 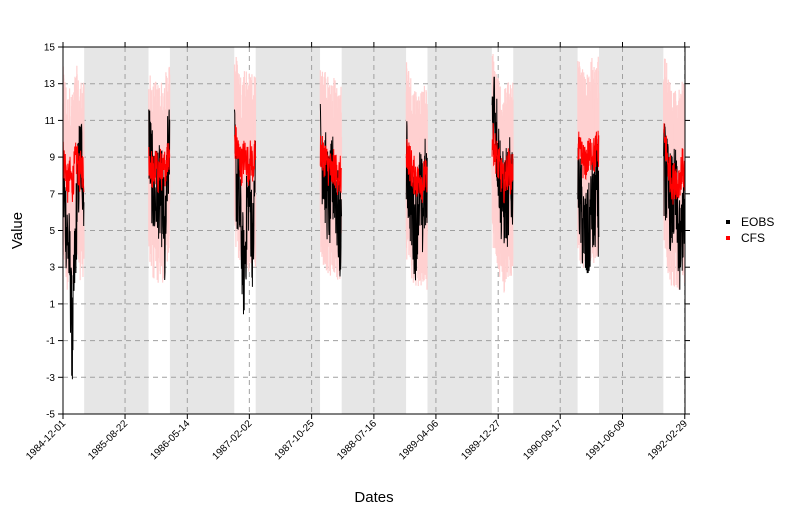 What do you see at coordinates (728, 222) in the screenshot?
I see `legend-swatch-eobs` at bounding box center [728, 222].